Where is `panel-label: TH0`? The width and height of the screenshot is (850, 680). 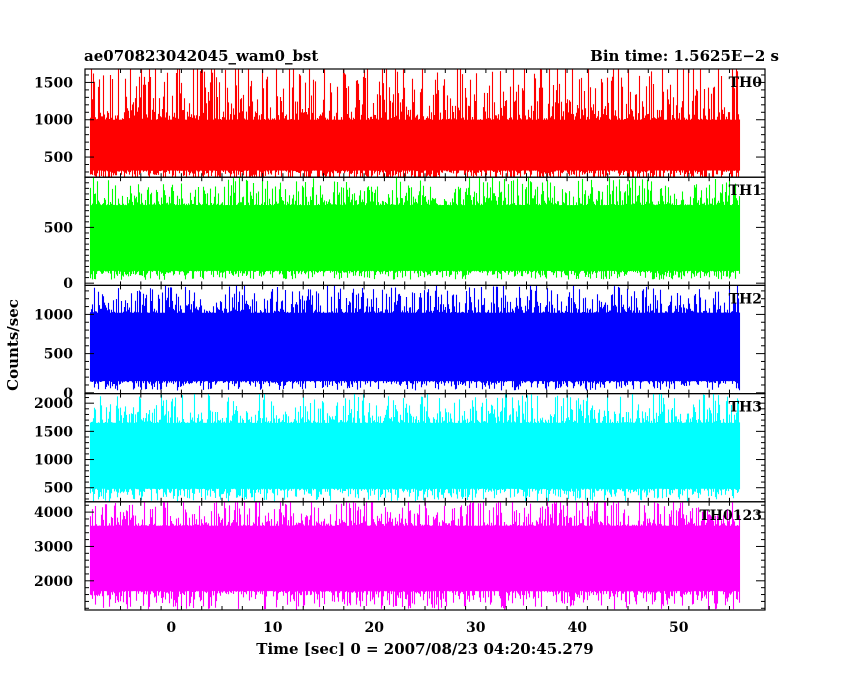
panel-label: TH0 is located at coordinates (746, 83).